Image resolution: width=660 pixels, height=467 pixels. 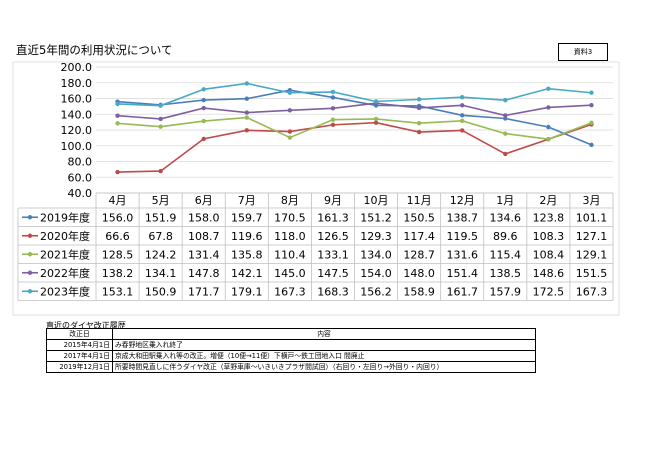 I want to click on y-tick-label: 120.0, so click(x=77, y=130).